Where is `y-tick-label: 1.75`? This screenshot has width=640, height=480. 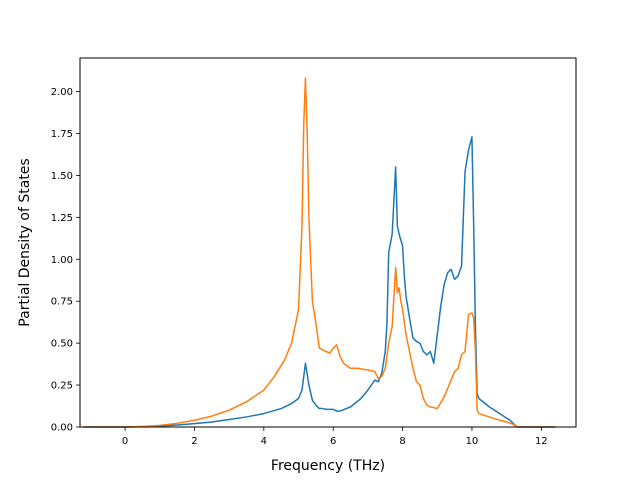
y-tick-label: 1.75 is located at coordinates (62, 134).